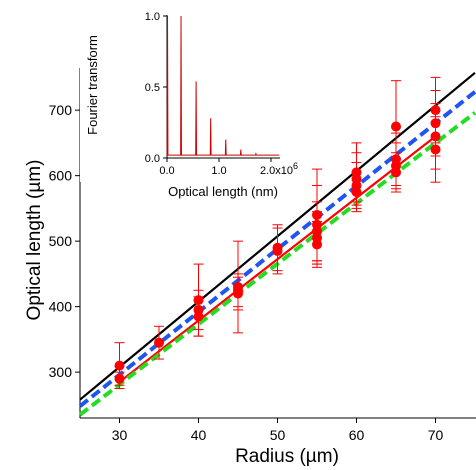 The width and height of the screenshot is (476, 470). Describe the element at coordinates (357, 435) in the screenshot. I see `x-tick-label: 60` at that location.